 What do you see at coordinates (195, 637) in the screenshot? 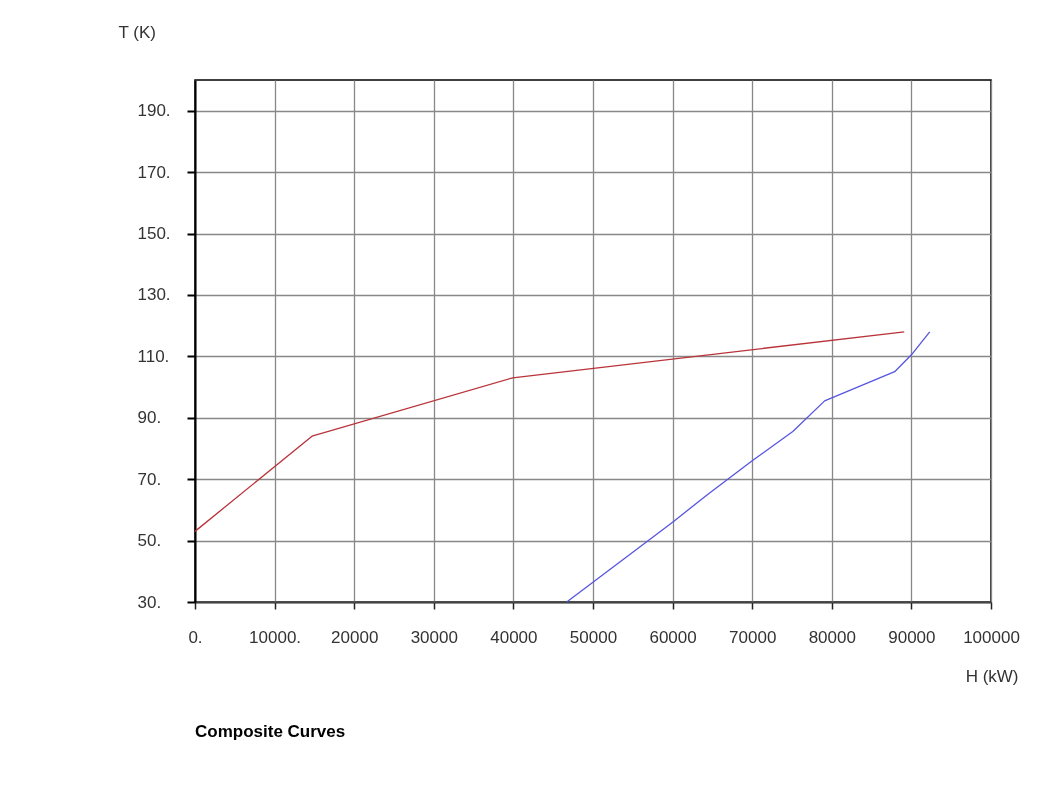
I see `x-tick-label: 0.` at bounding box center [195, 637].